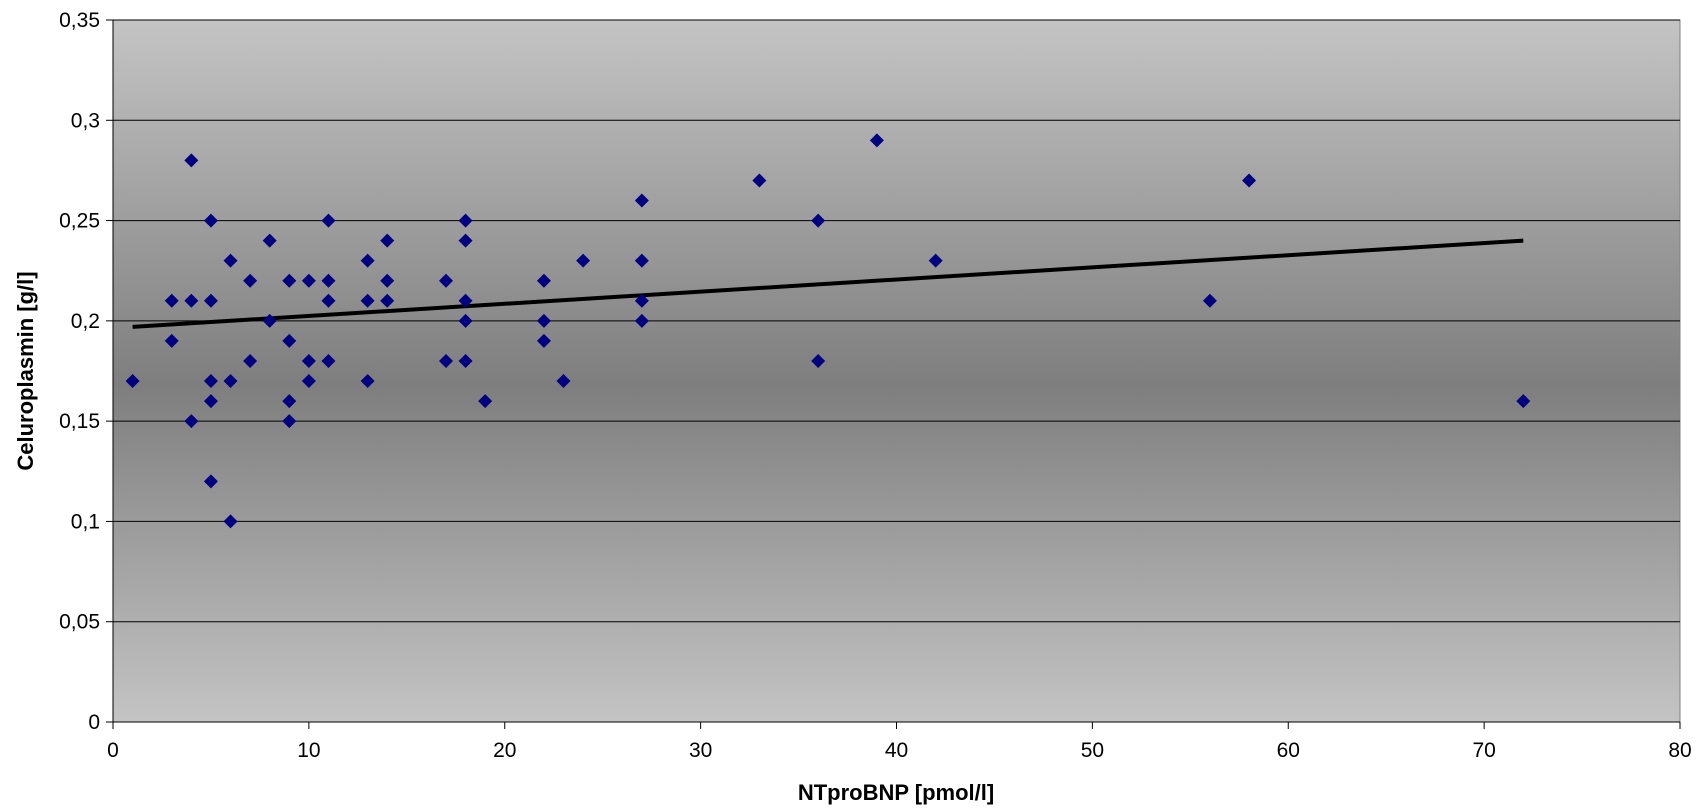 The width and height of the screenshot is (1698, 809). What do you see at coordinates (85, 321) in the screenshot?
I see `y-tick-label: 0,2` at bounding box center [85, 321].